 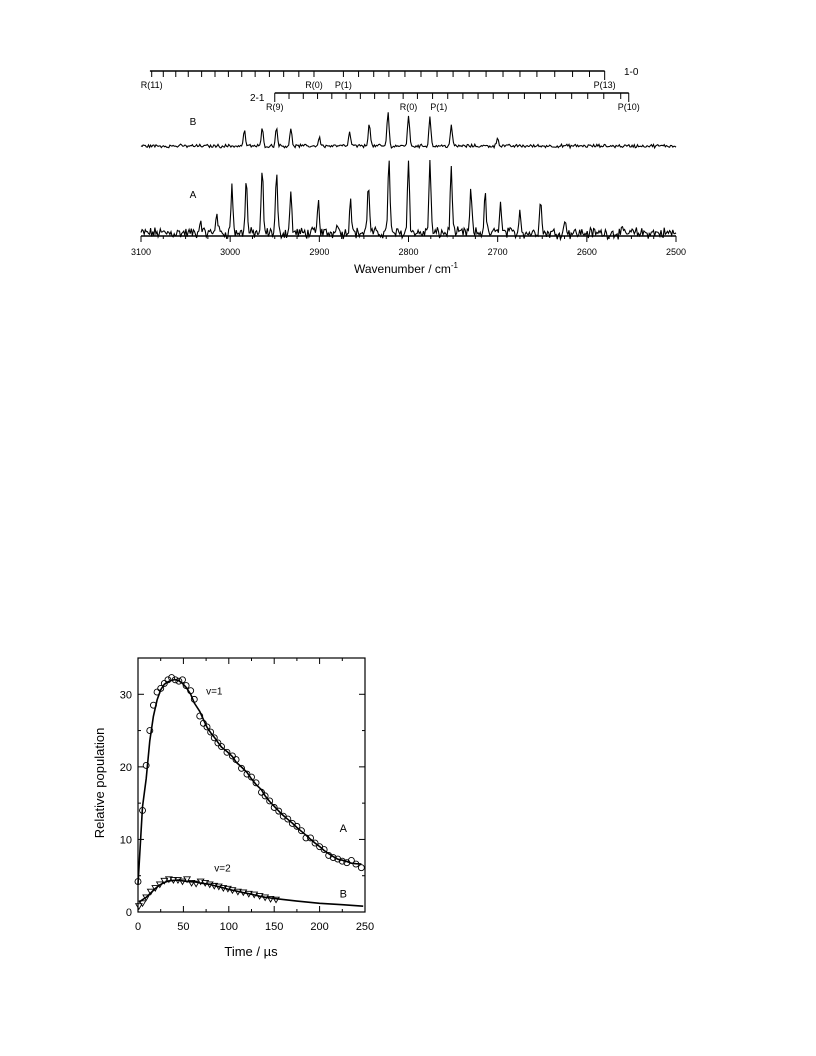 I want to click on x-axis-label-superscript: -1, so click(x=455, y=265).